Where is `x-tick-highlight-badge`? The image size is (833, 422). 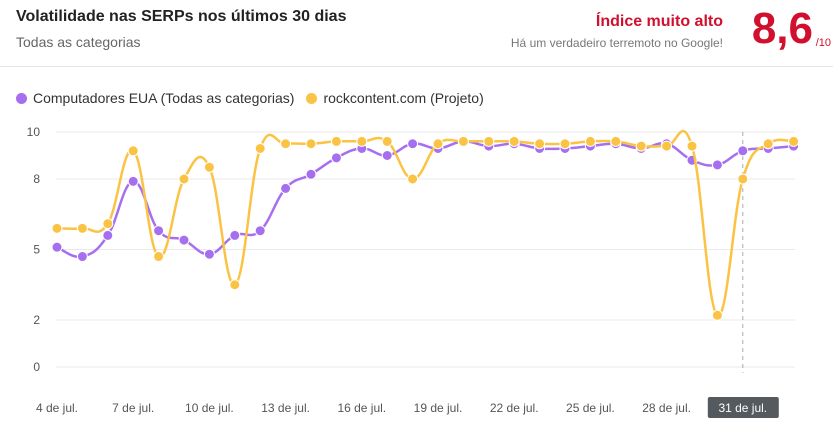
x-tick-highlight-badge is located at coordinates (743, 407).